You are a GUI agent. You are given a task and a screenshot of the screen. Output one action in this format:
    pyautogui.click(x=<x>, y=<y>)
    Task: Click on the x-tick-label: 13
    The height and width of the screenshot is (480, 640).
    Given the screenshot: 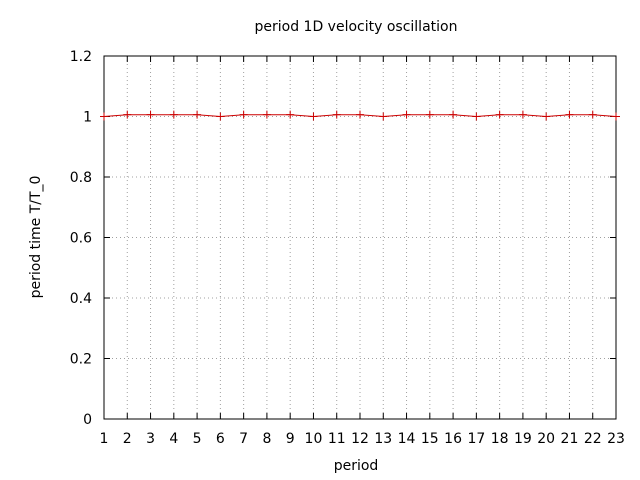 What is the action you would take?
    pyautogui.click(x=383, y=439)
    